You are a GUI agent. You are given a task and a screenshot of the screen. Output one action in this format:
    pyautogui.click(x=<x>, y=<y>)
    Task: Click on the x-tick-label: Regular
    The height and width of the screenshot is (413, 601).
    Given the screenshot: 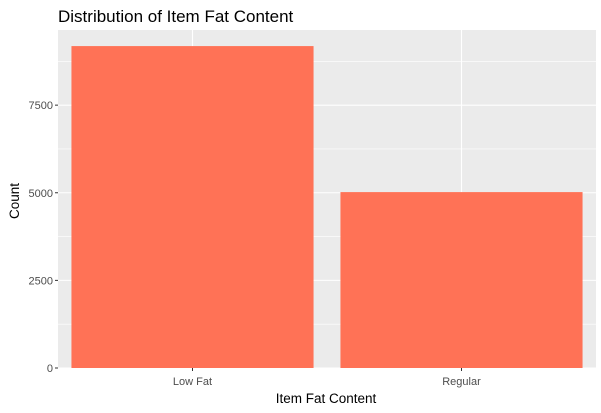 What is the action you would take?
    pyautogui.click(x=461, y=382)
    